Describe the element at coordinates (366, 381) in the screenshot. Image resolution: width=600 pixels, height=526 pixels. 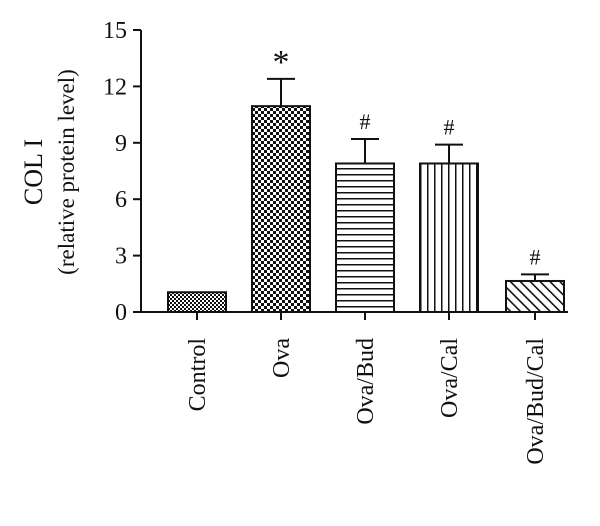
I see `x-tick-label: Ova/Bud` at that location.